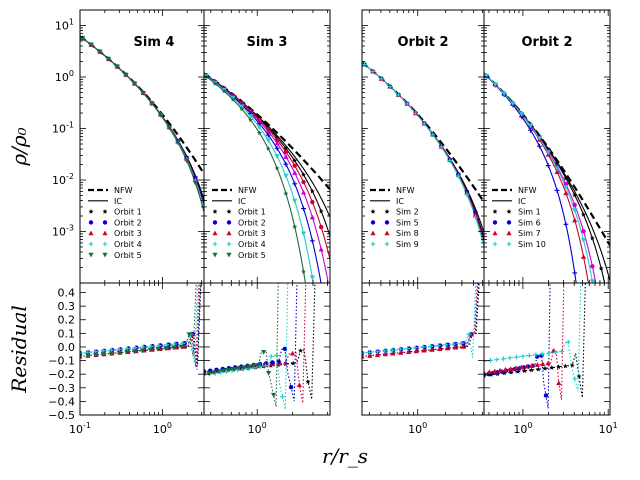 The width and height of the screenshot is (640, 480). Describe the element at coordinates (529, 212) in the screenshot. I see `legend-label: Sim 1` at that location.